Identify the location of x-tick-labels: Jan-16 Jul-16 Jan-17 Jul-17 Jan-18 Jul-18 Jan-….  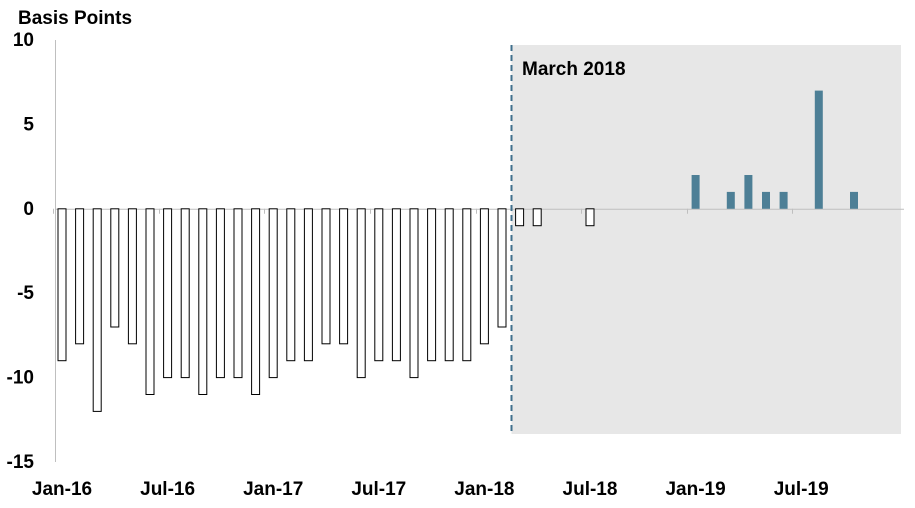
(430, 489).